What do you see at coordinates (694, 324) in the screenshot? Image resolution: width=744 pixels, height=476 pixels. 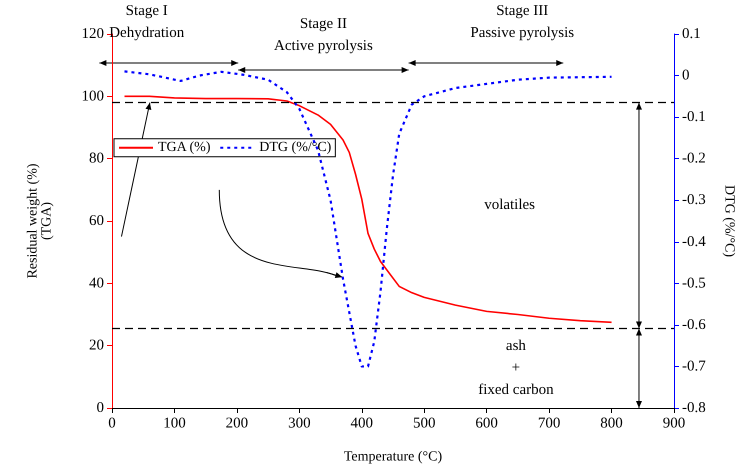 I see `y2-tick-label: -0.6` at bounding box center [694, 324].